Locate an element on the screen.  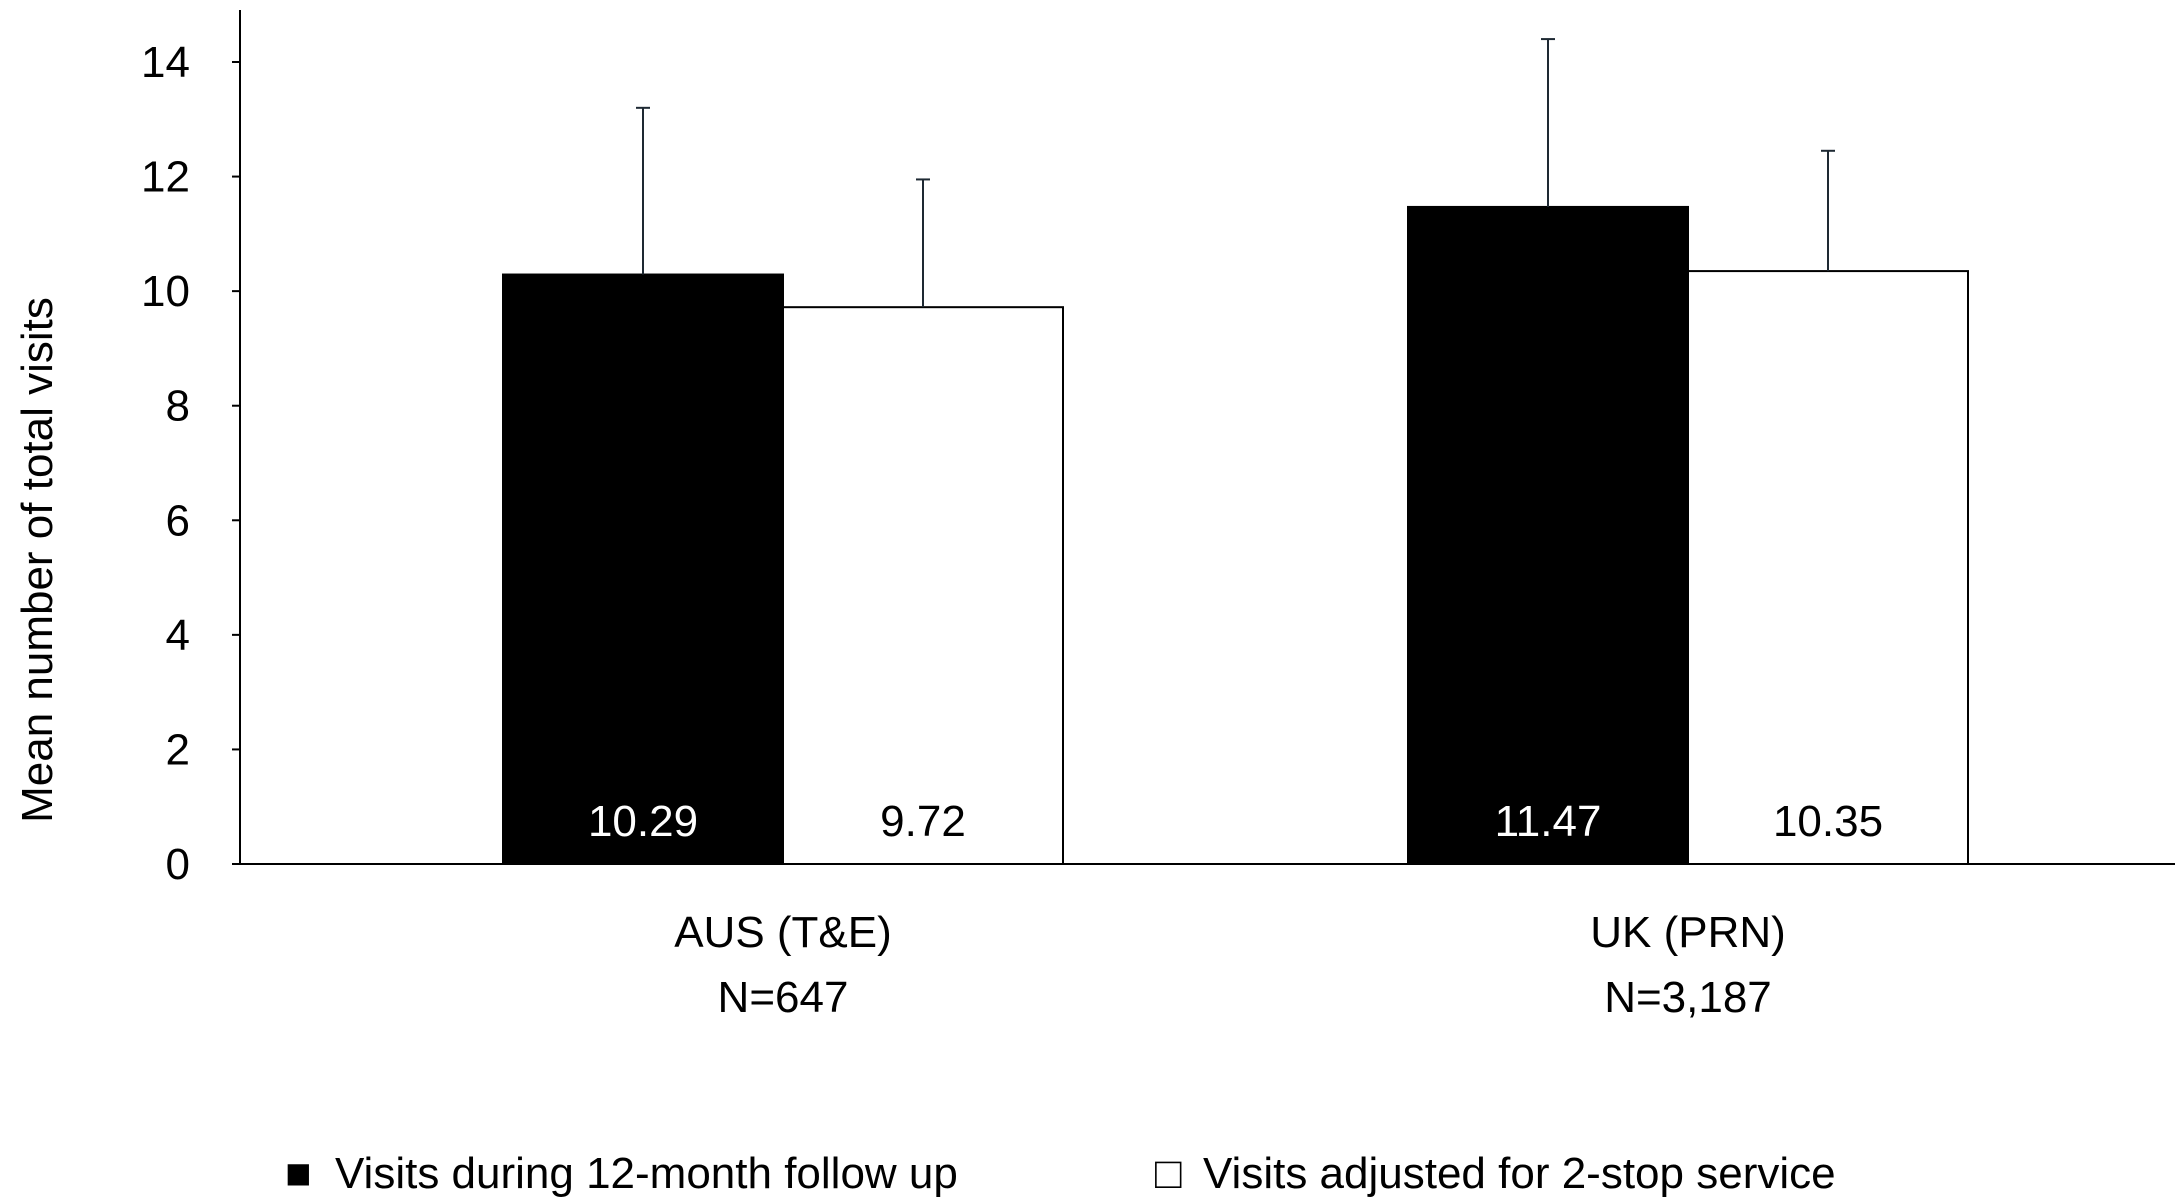
data-label-1-2: 11.47 is located at coordinates (1548, 821).